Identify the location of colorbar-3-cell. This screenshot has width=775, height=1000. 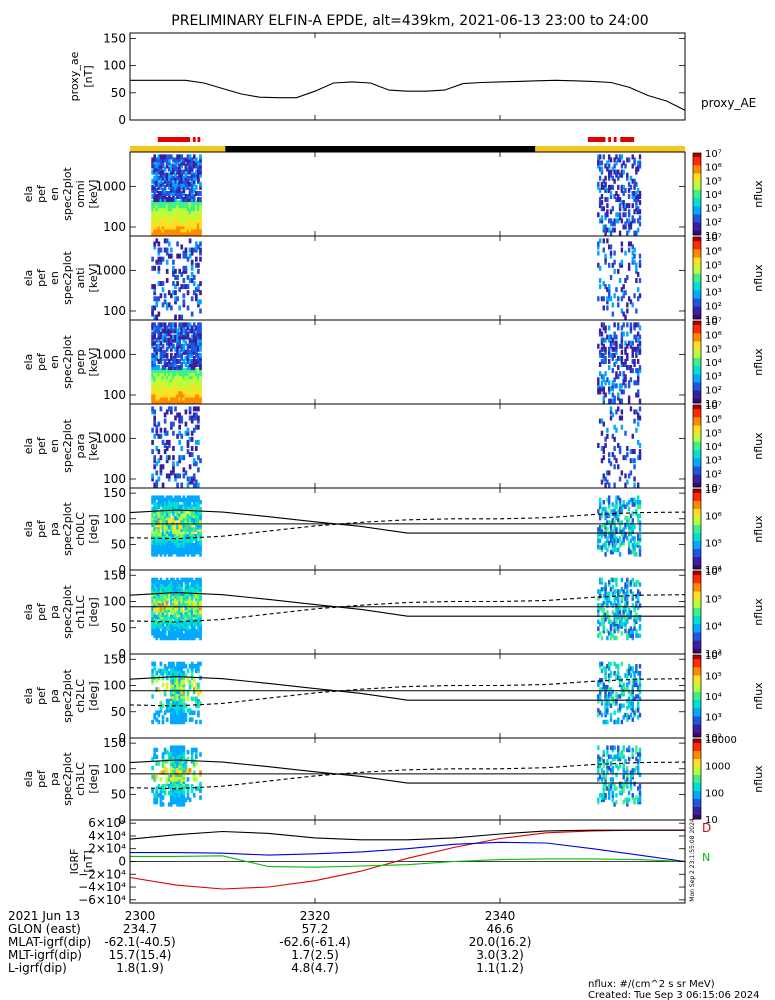
(697, 323).